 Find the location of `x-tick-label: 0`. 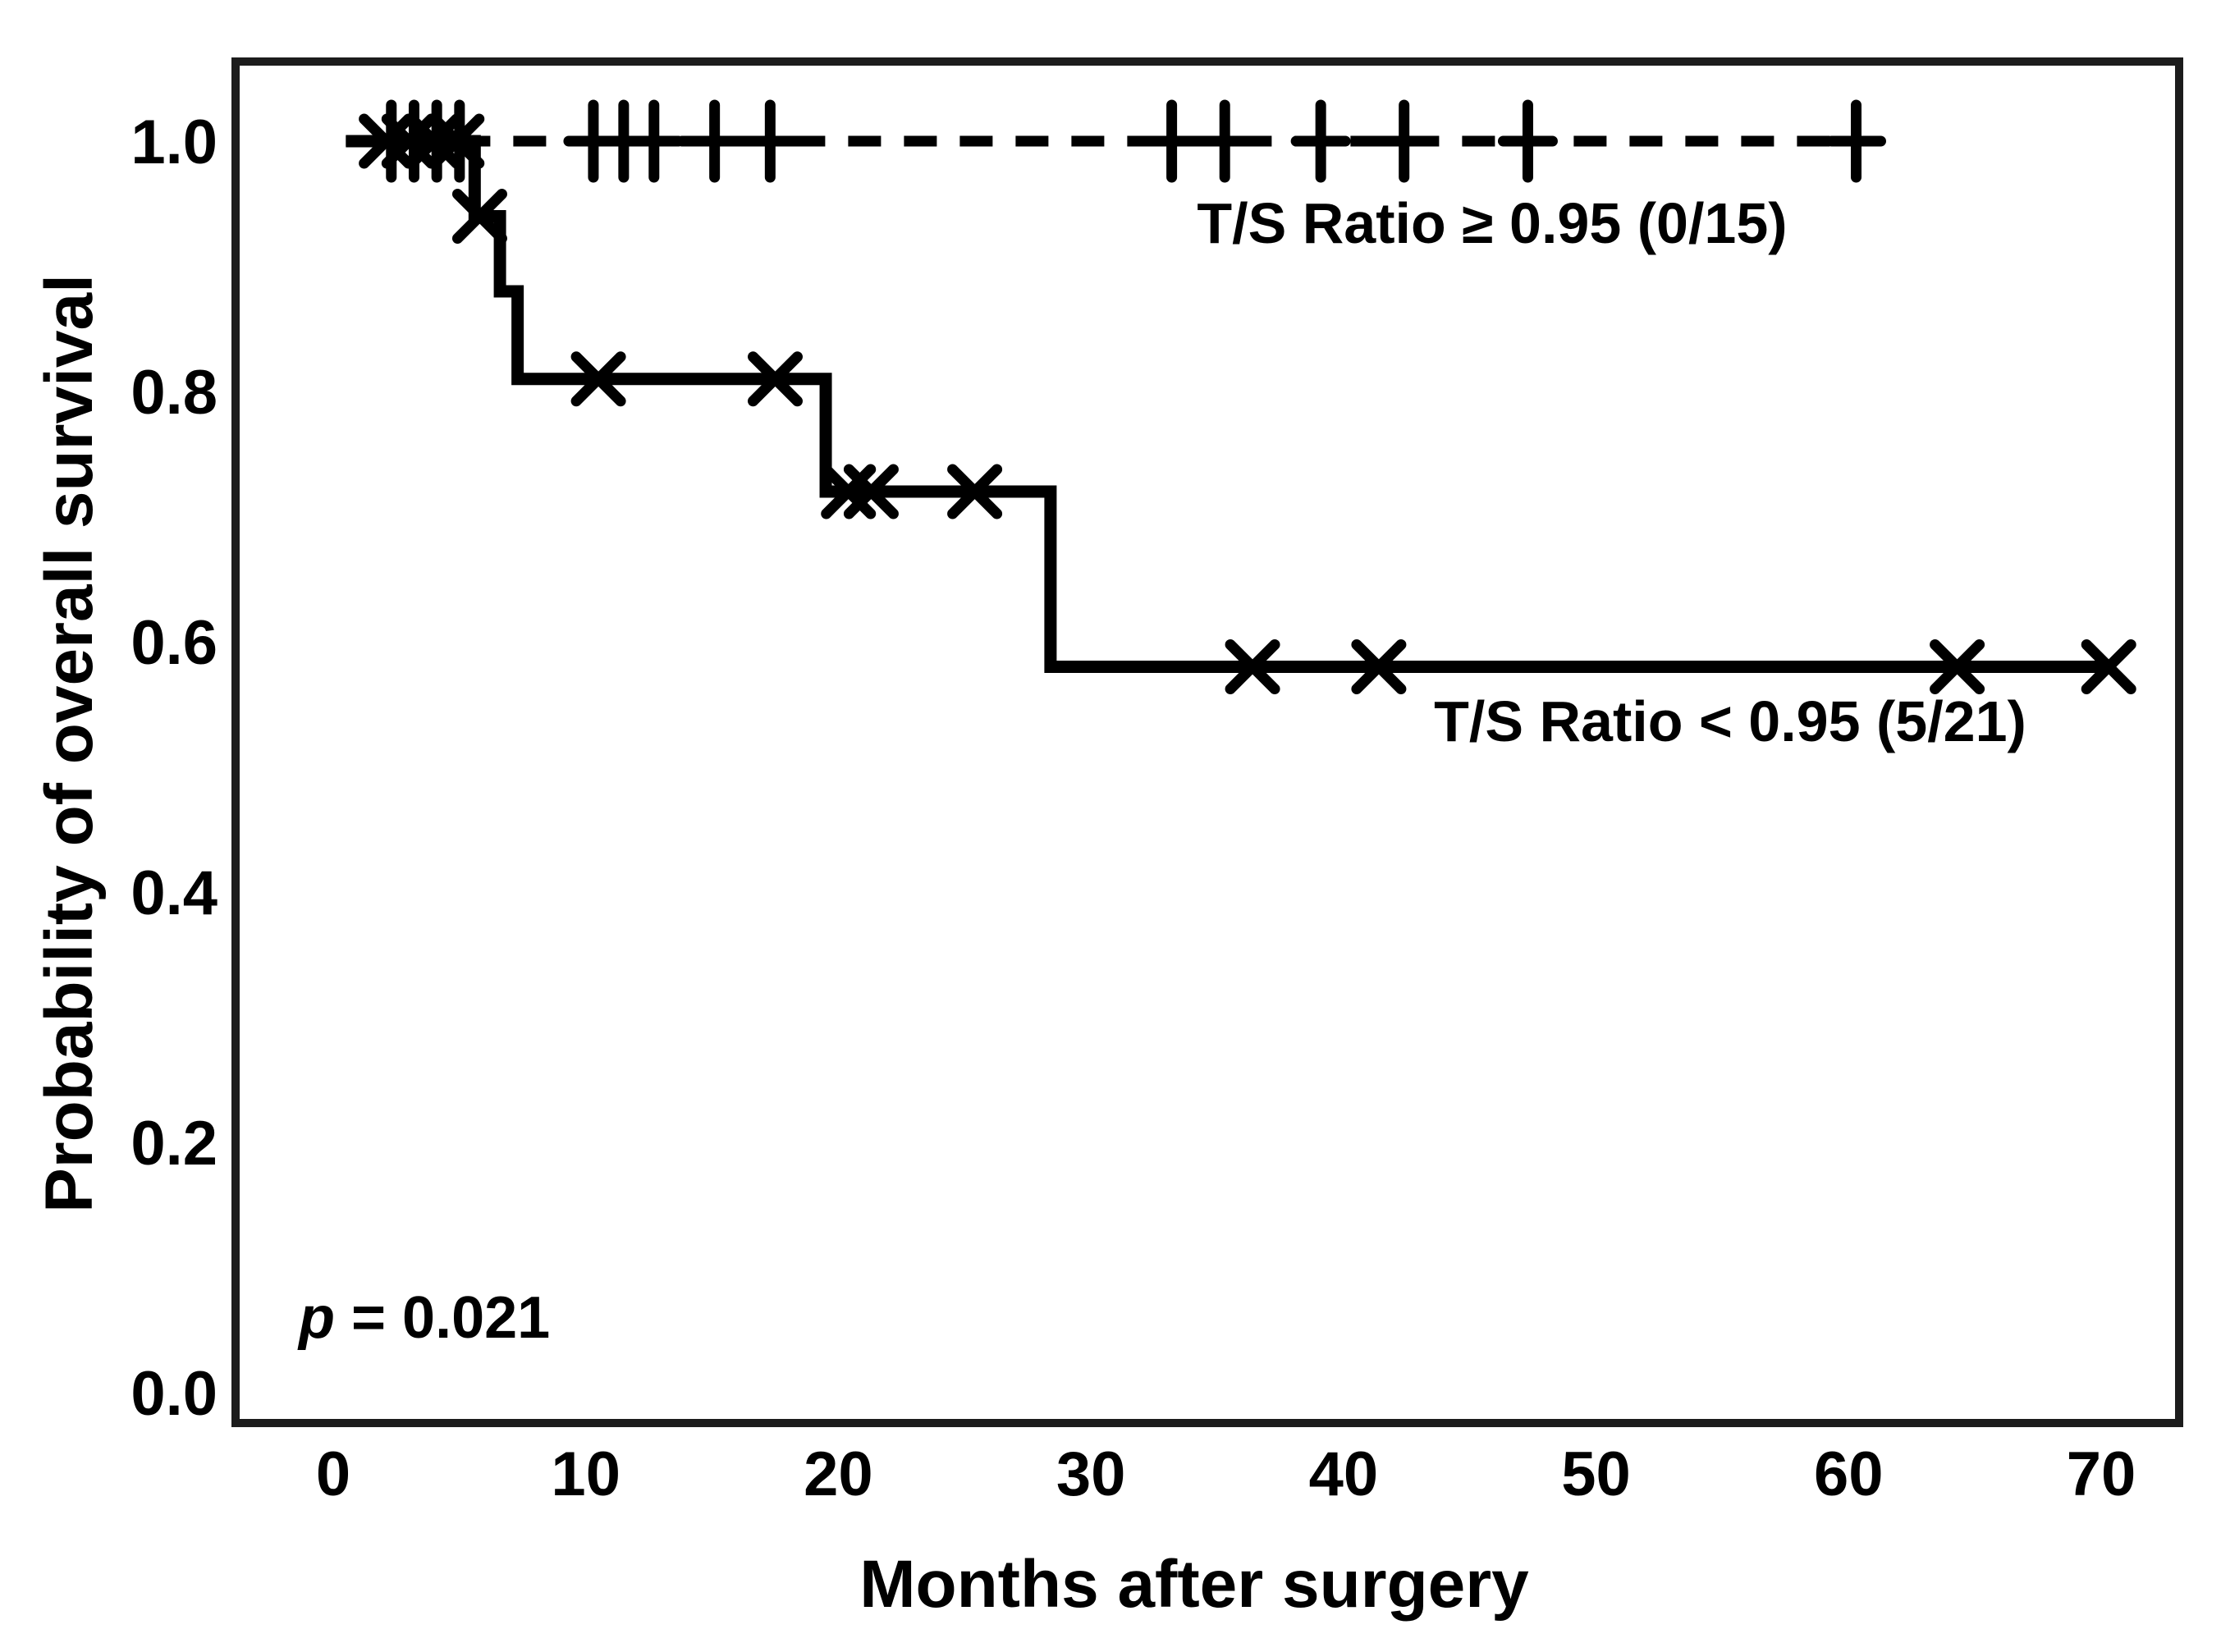

x-tick-label: 0 is located at coordinates (333, 1474).